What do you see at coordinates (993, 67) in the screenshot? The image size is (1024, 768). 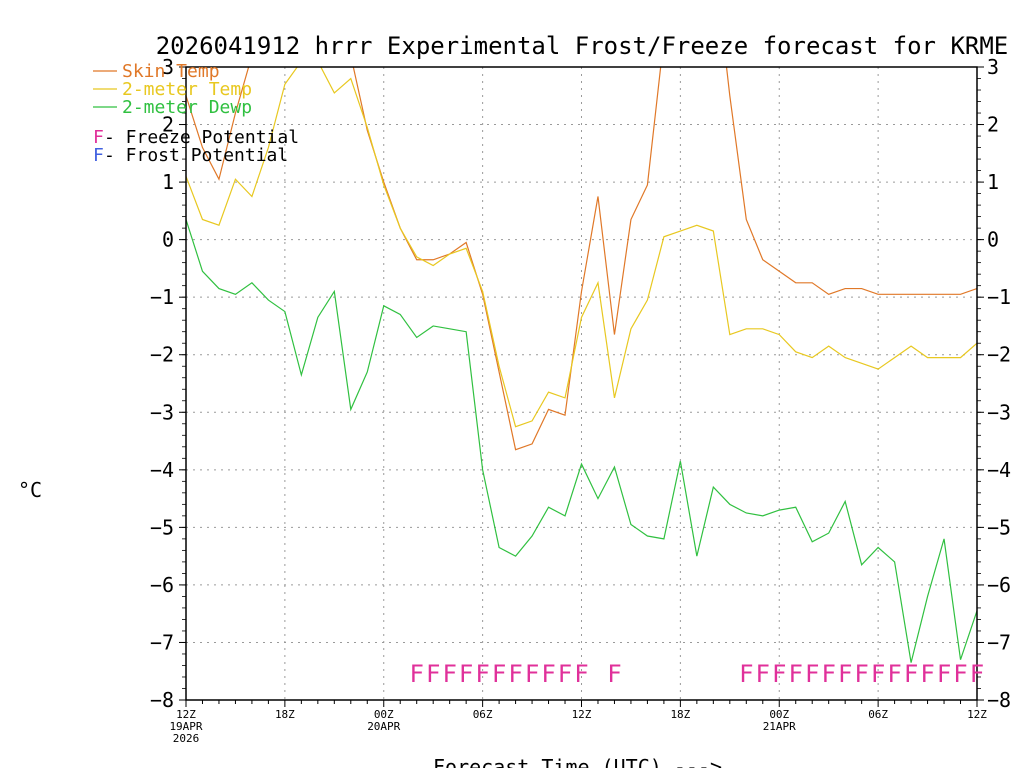 I see `y-tick-label-right: 3` at bounding box center [993, 67].